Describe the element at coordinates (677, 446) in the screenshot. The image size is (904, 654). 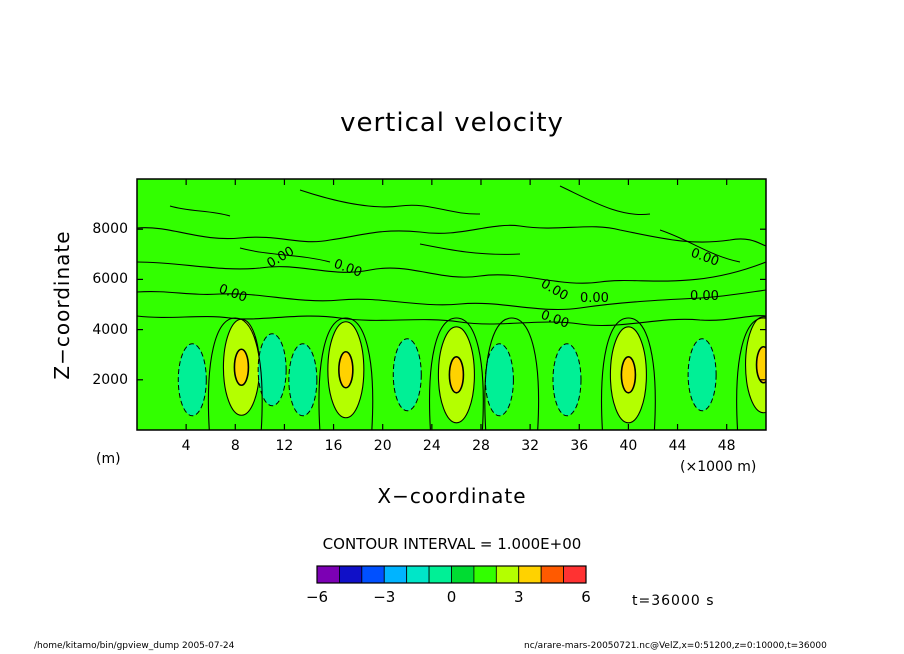
I see `x-tick-label: 44` at that location.